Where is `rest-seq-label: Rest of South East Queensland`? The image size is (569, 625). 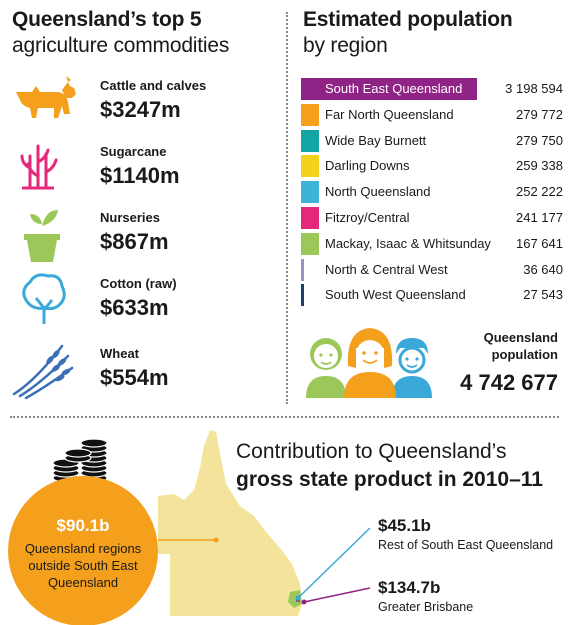
rest-seq-label: Rest of South East Queensland is located at coordinates (466, 545).